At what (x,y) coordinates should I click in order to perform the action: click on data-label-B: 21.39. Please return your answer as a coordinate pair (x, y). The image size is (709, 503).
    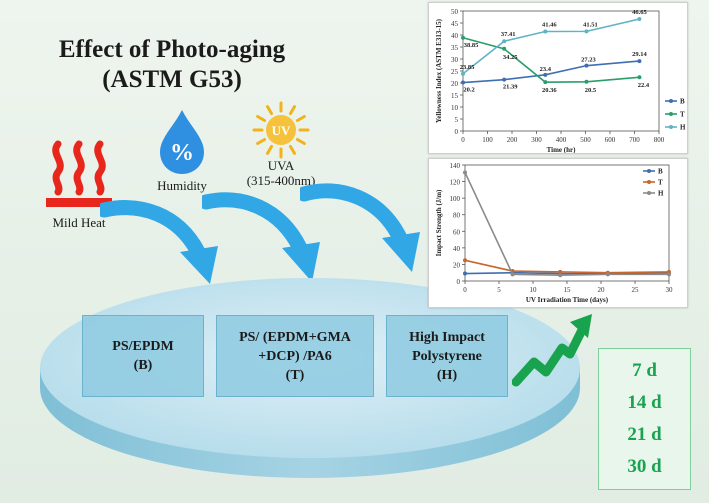
    Looking at the image, I should click on (510, 87).